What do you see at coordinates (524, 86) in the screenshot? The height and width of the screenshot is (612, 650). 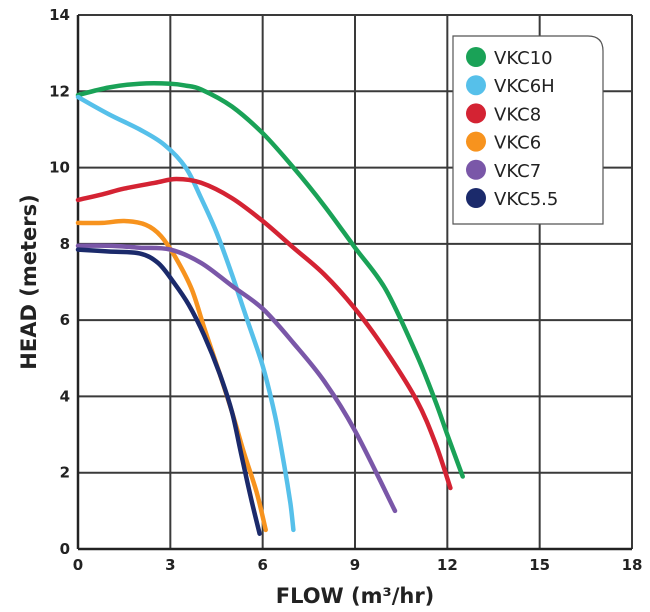 I see `legend-label-vkc6h: VKC6H` at bounding box center [524, 86].